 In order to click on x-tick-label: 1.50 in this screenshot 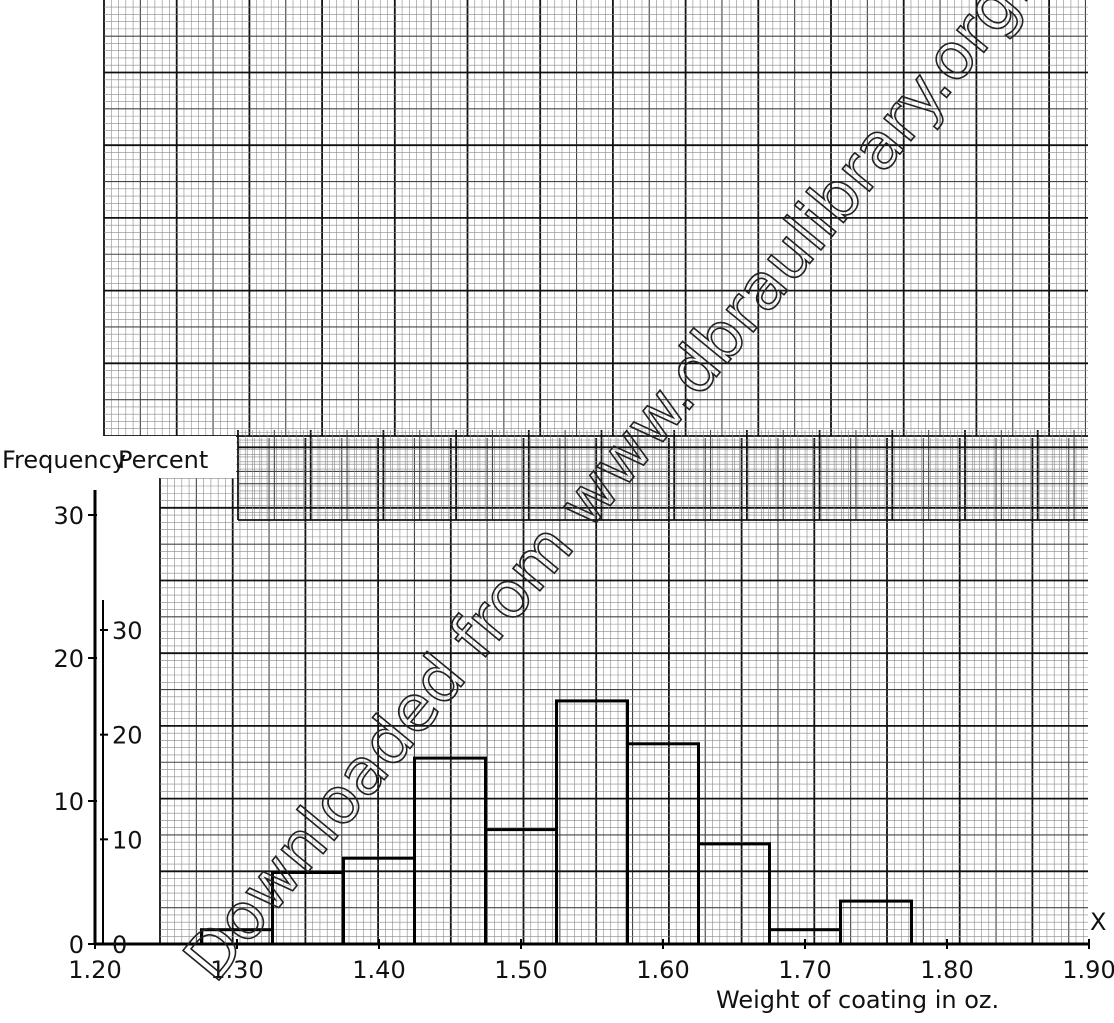, I will do `click(520, 970)`.